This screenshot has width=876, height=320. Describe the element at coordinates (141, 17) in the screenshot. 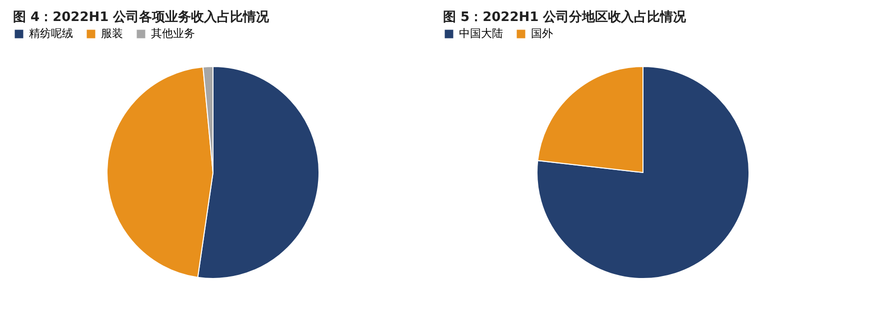

I see `chart-title: 图 4：2022H1 公司各项业务收入占比情况` at that location.